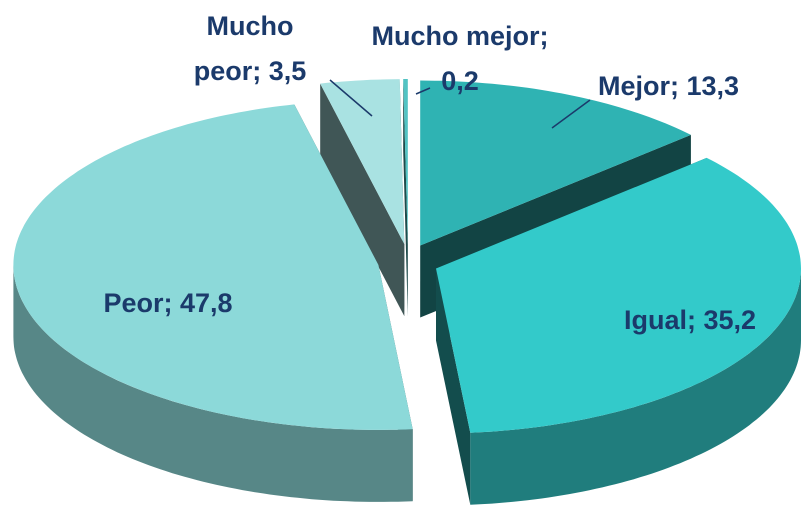  I want to click on data-label: 0,2, so click(460, 81).